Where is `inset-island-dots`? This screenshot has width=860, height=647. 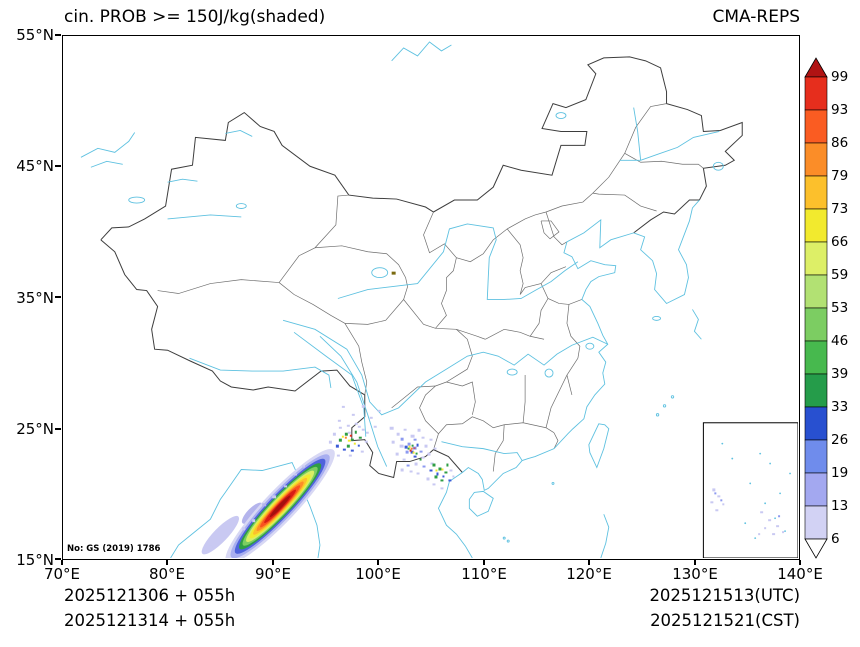
inset-island-dots is located at coordinates (756, 491).